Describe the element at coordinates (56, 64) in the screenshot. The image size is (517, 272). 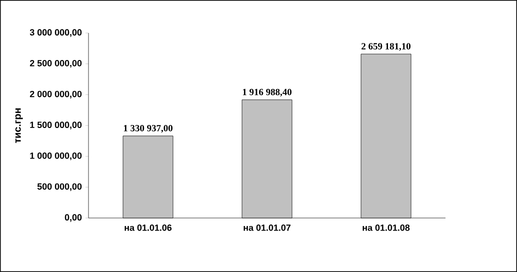
I see `y-tick-label: 2 500 000,00` at that location.